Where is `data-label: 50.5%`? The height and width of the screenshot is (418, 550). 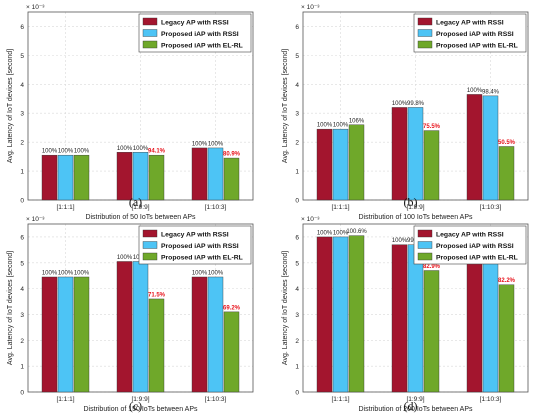
data-label: 50.5% is located at coordinates (507, 143).